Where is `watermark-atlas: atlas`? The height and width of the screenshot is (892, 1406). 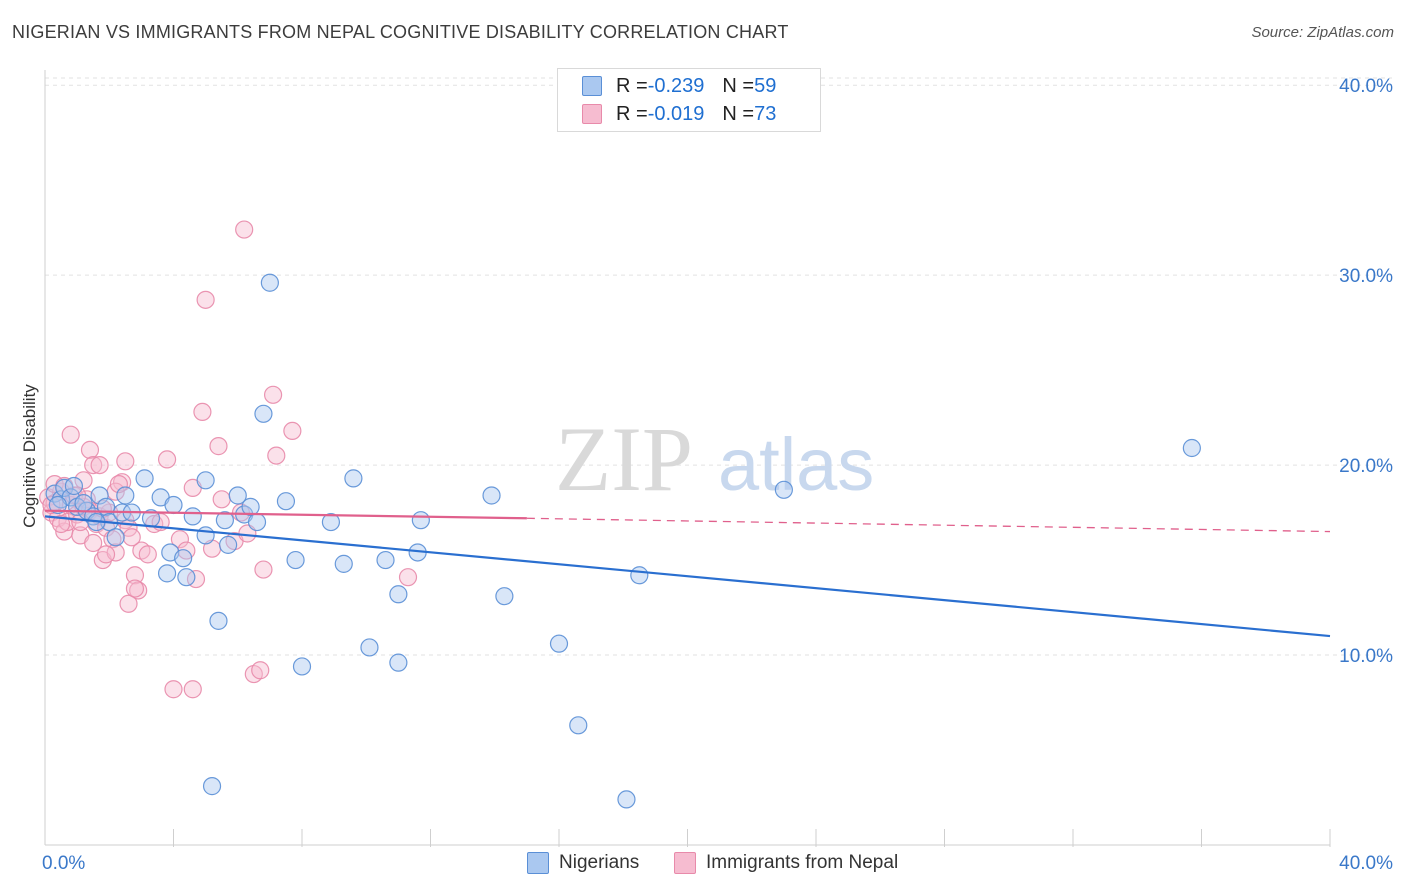
watermark-atlas: atlas is located at coordinates (796, 464).